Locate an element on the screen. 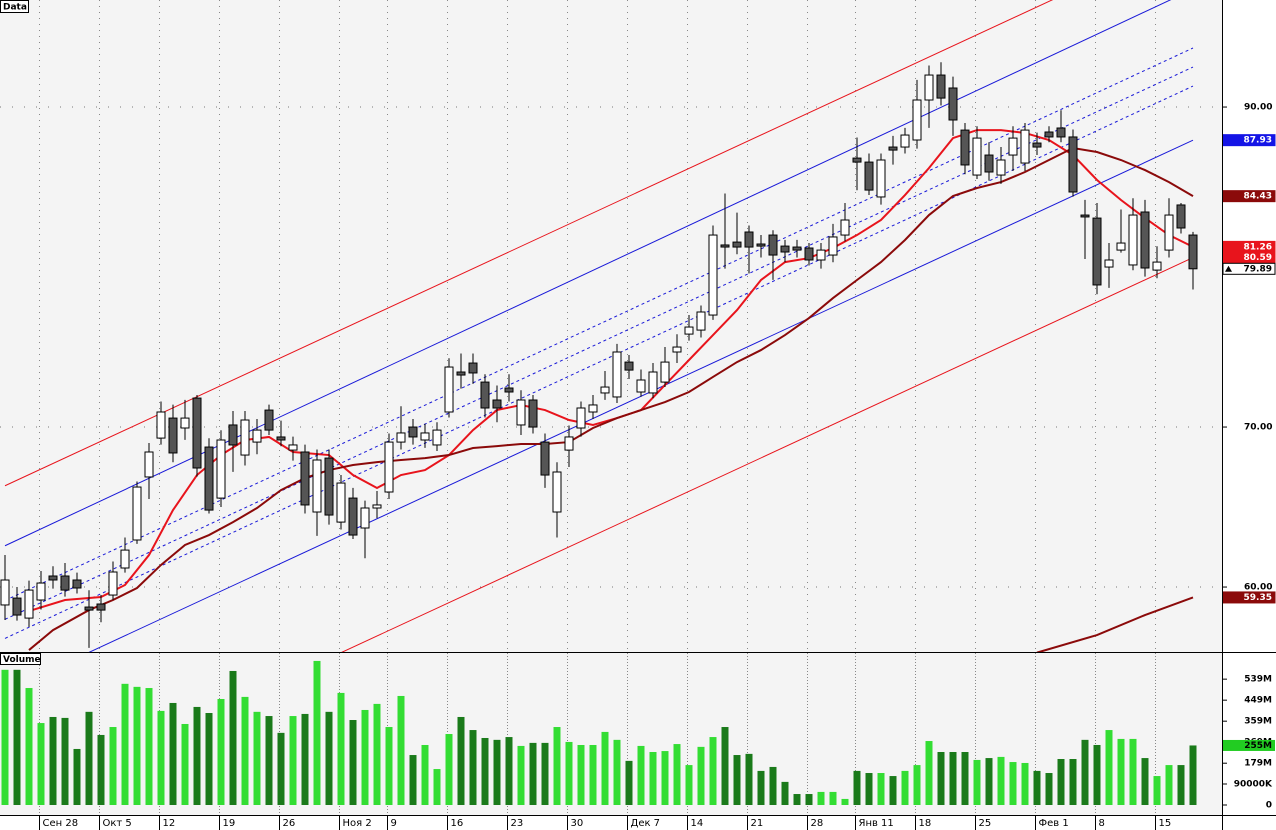 This screenshot has height=830, width=1276. price-marker-label: 87.93 is located at coordinates (1258, 141).